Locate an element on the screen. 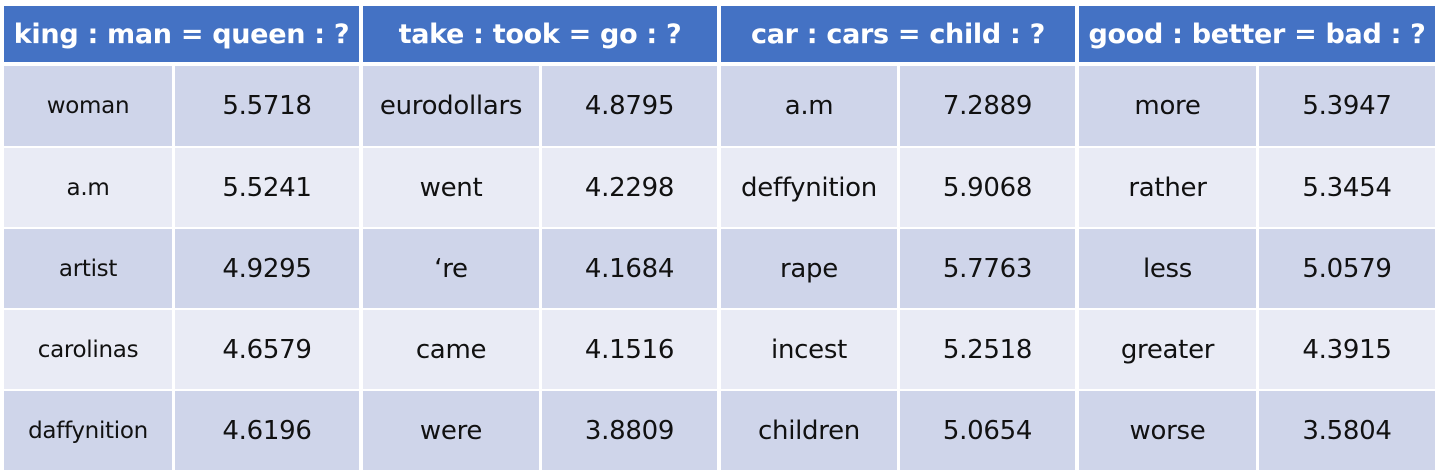 Image resolution: width=1440 pixels, height=474 pixels. word-cell: eurodollars is located at coordinates (451, 106).